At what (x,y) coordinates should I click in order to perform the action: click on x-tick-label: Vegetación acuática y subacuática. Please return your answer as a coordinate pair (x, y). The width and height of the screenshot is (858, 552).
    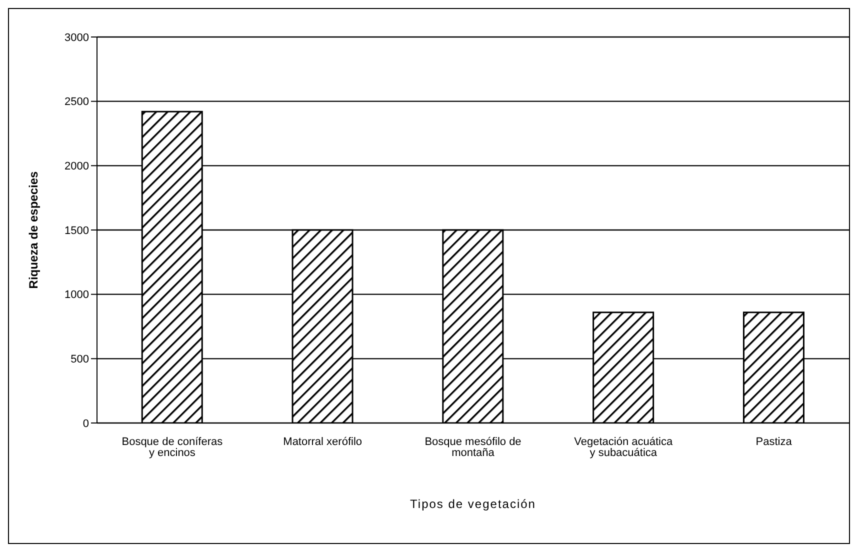
    Looking at the image, I should click on (624, 447).